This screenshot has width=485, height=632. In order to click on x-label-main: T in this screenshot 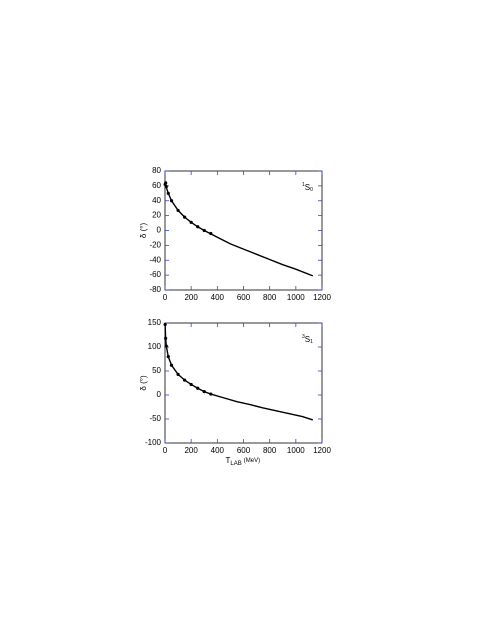, I will do `click(228, 460)`.